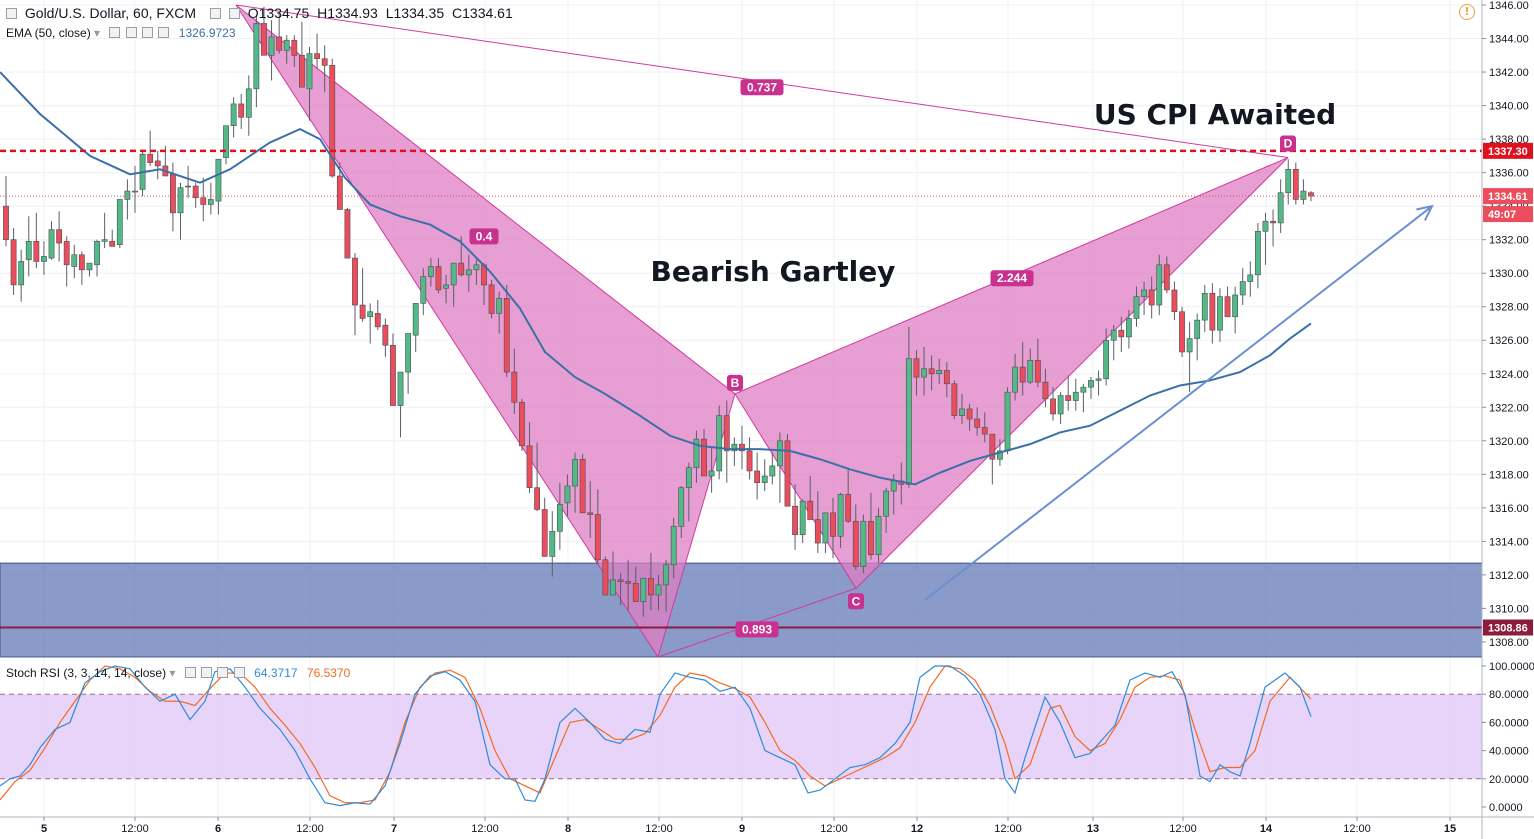  I want to click on ratio-label-ab: 0.4, so click(484, 236).